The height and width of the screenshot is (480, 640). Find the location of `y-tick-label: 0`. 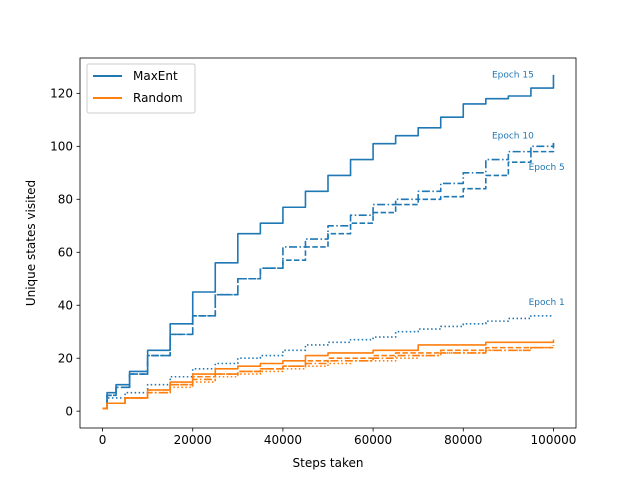

y-tick-label: 0 is located at coordinates (69, 411).